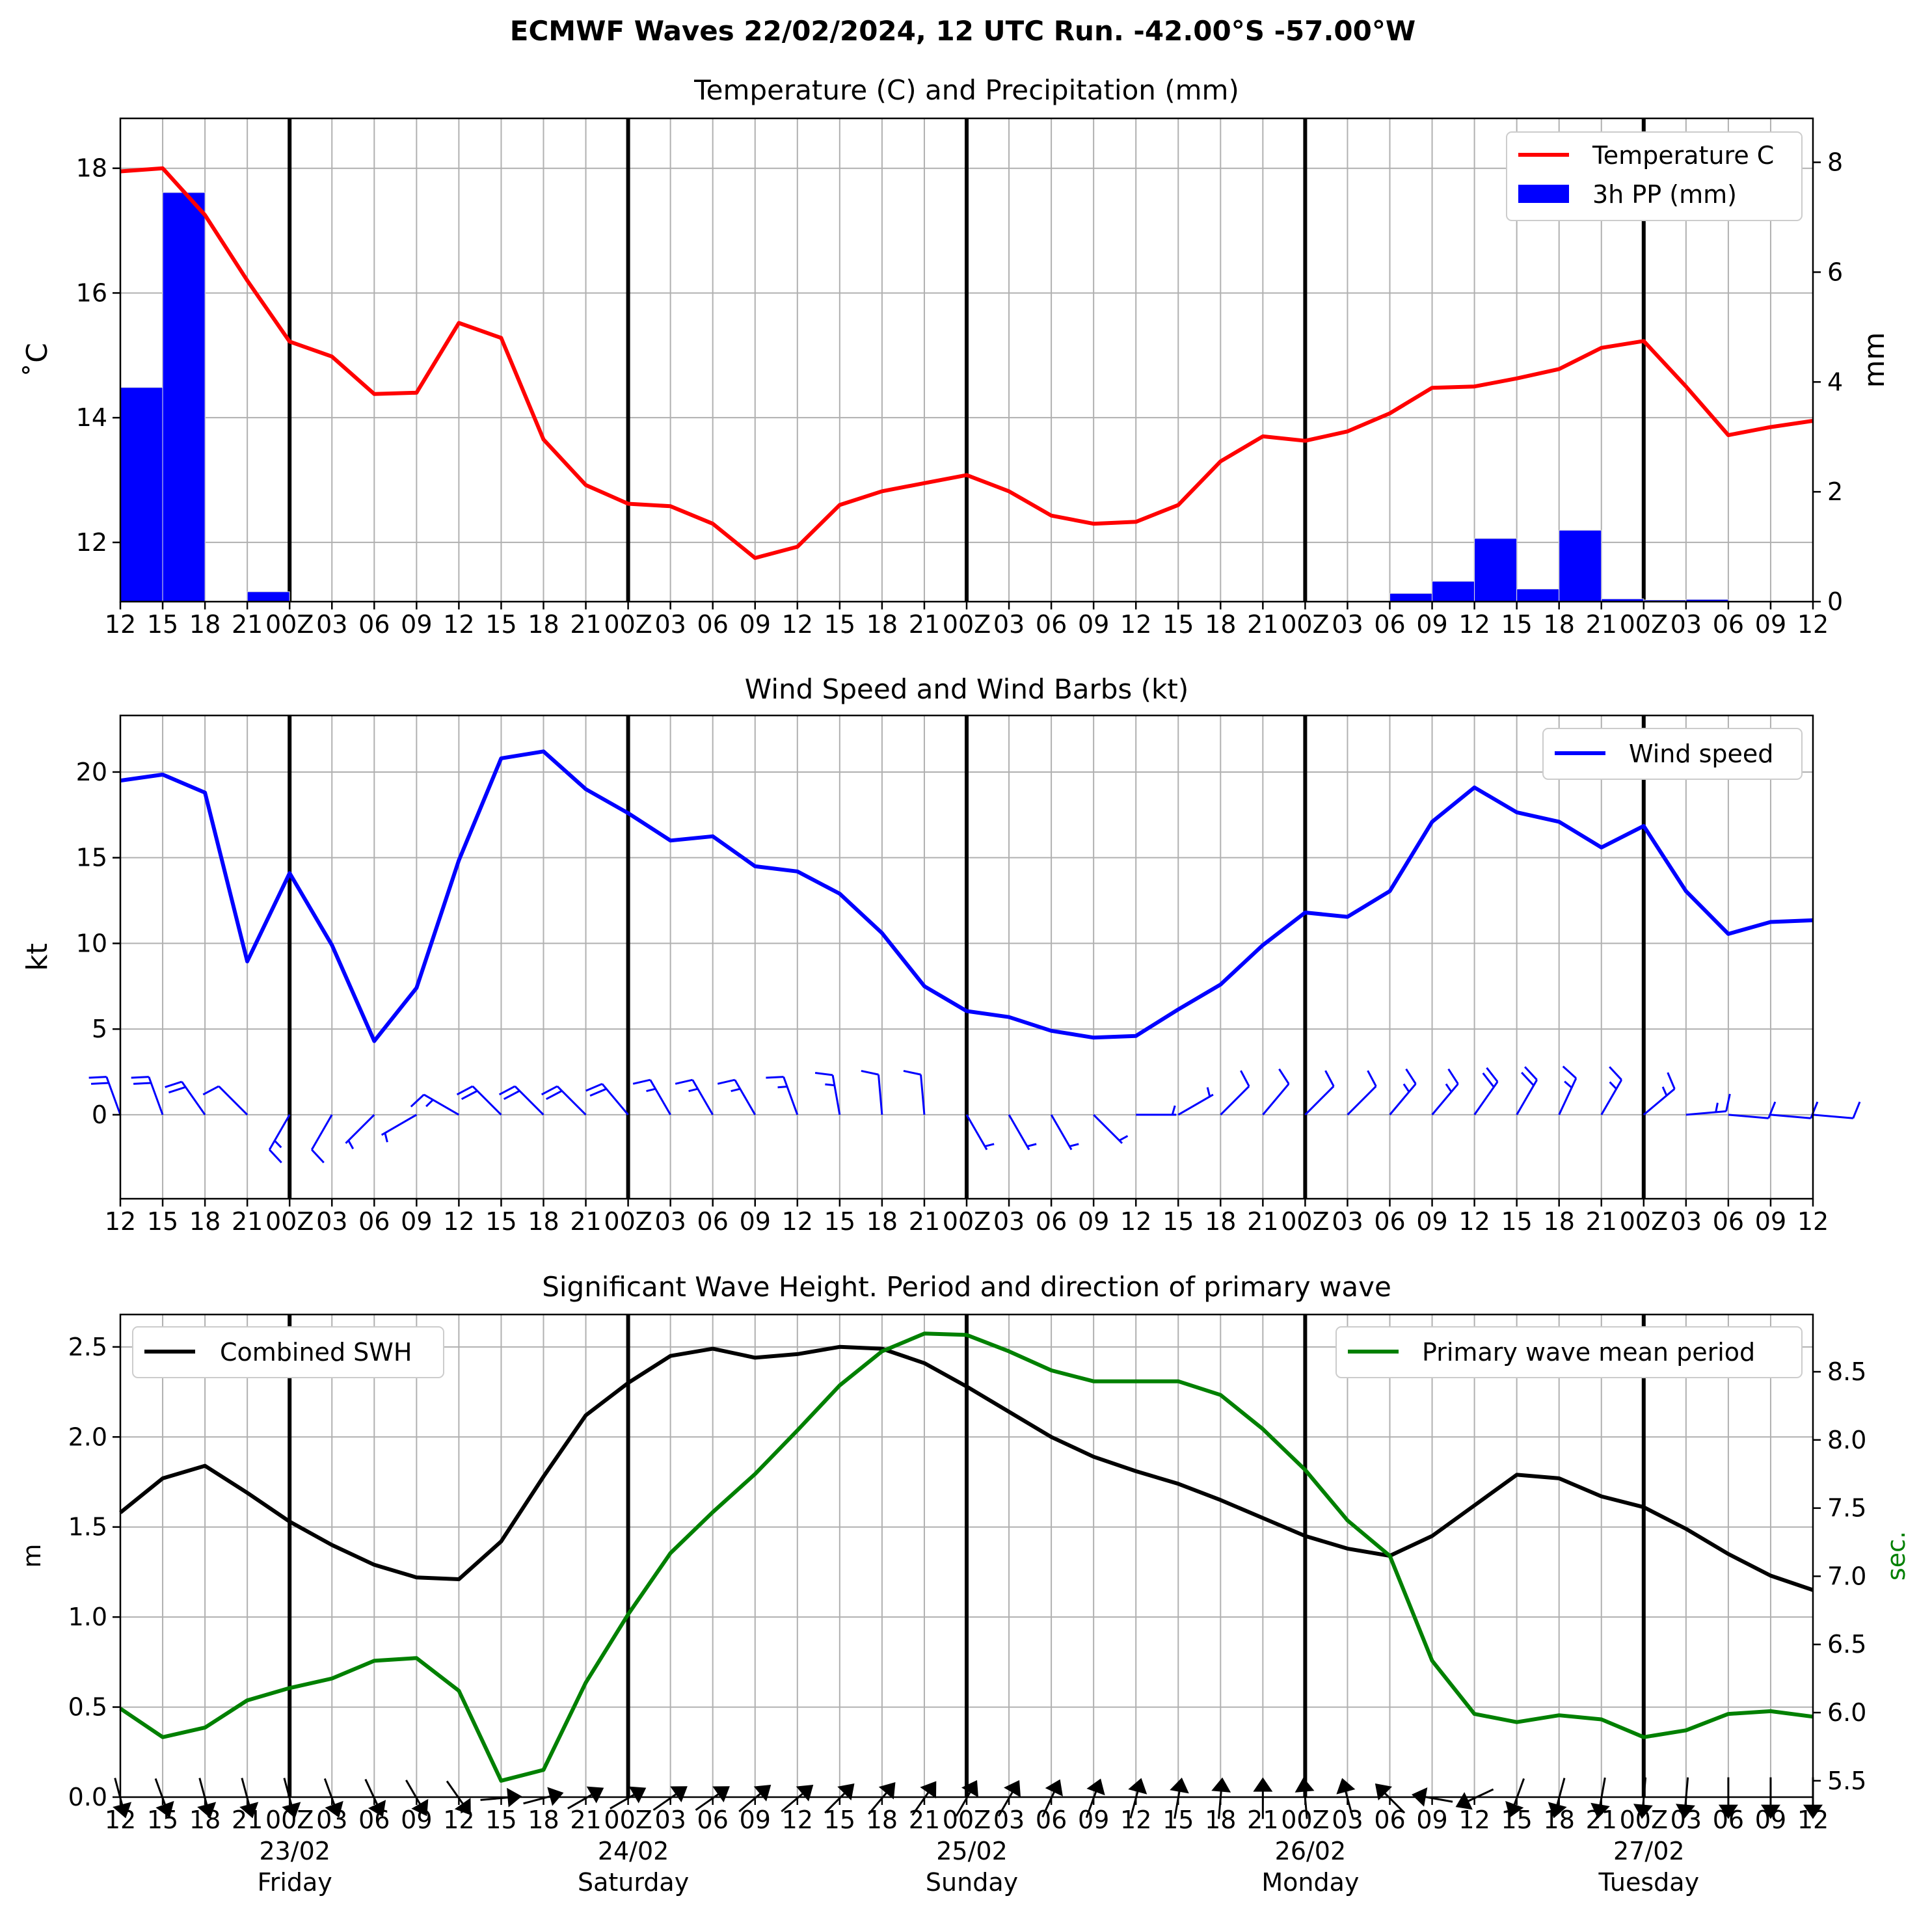 Image resolution: width=1932 pixels, height=1922 pixels. I want to click on y-tick-label: 1.0, so click(87, 1617).